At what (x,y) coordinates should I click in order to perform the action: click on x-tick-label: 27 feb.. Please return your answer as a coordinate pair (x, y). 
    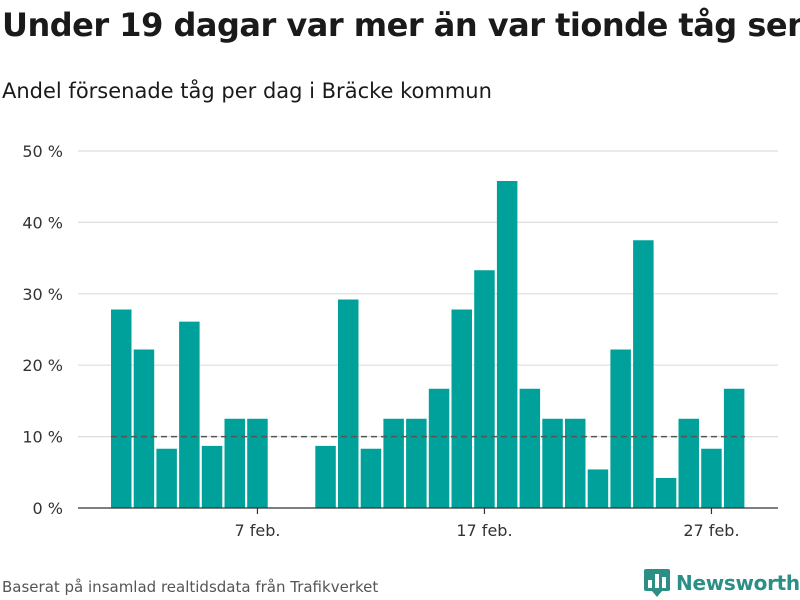
    Looking at the image, I should click on (711, 530).